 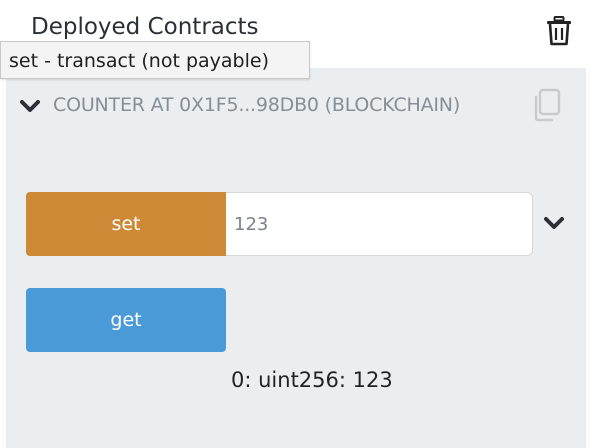 What do you see at coordinates (155, 60) in the screenshot?
I see `tooltip: set - transact (not payable)` at bounding box center [155, 60].